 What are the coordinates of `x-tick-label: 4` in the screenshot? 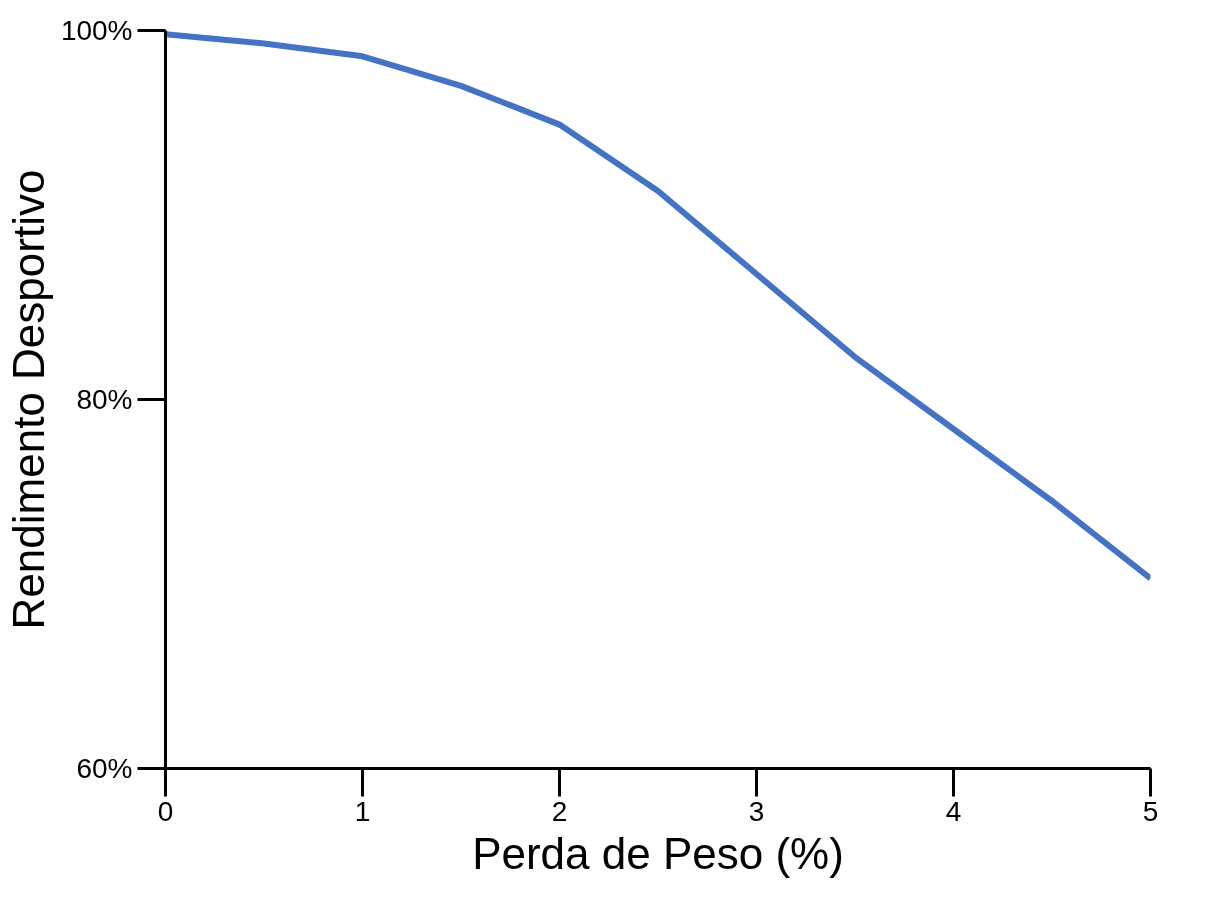 It's located at (953, 811).